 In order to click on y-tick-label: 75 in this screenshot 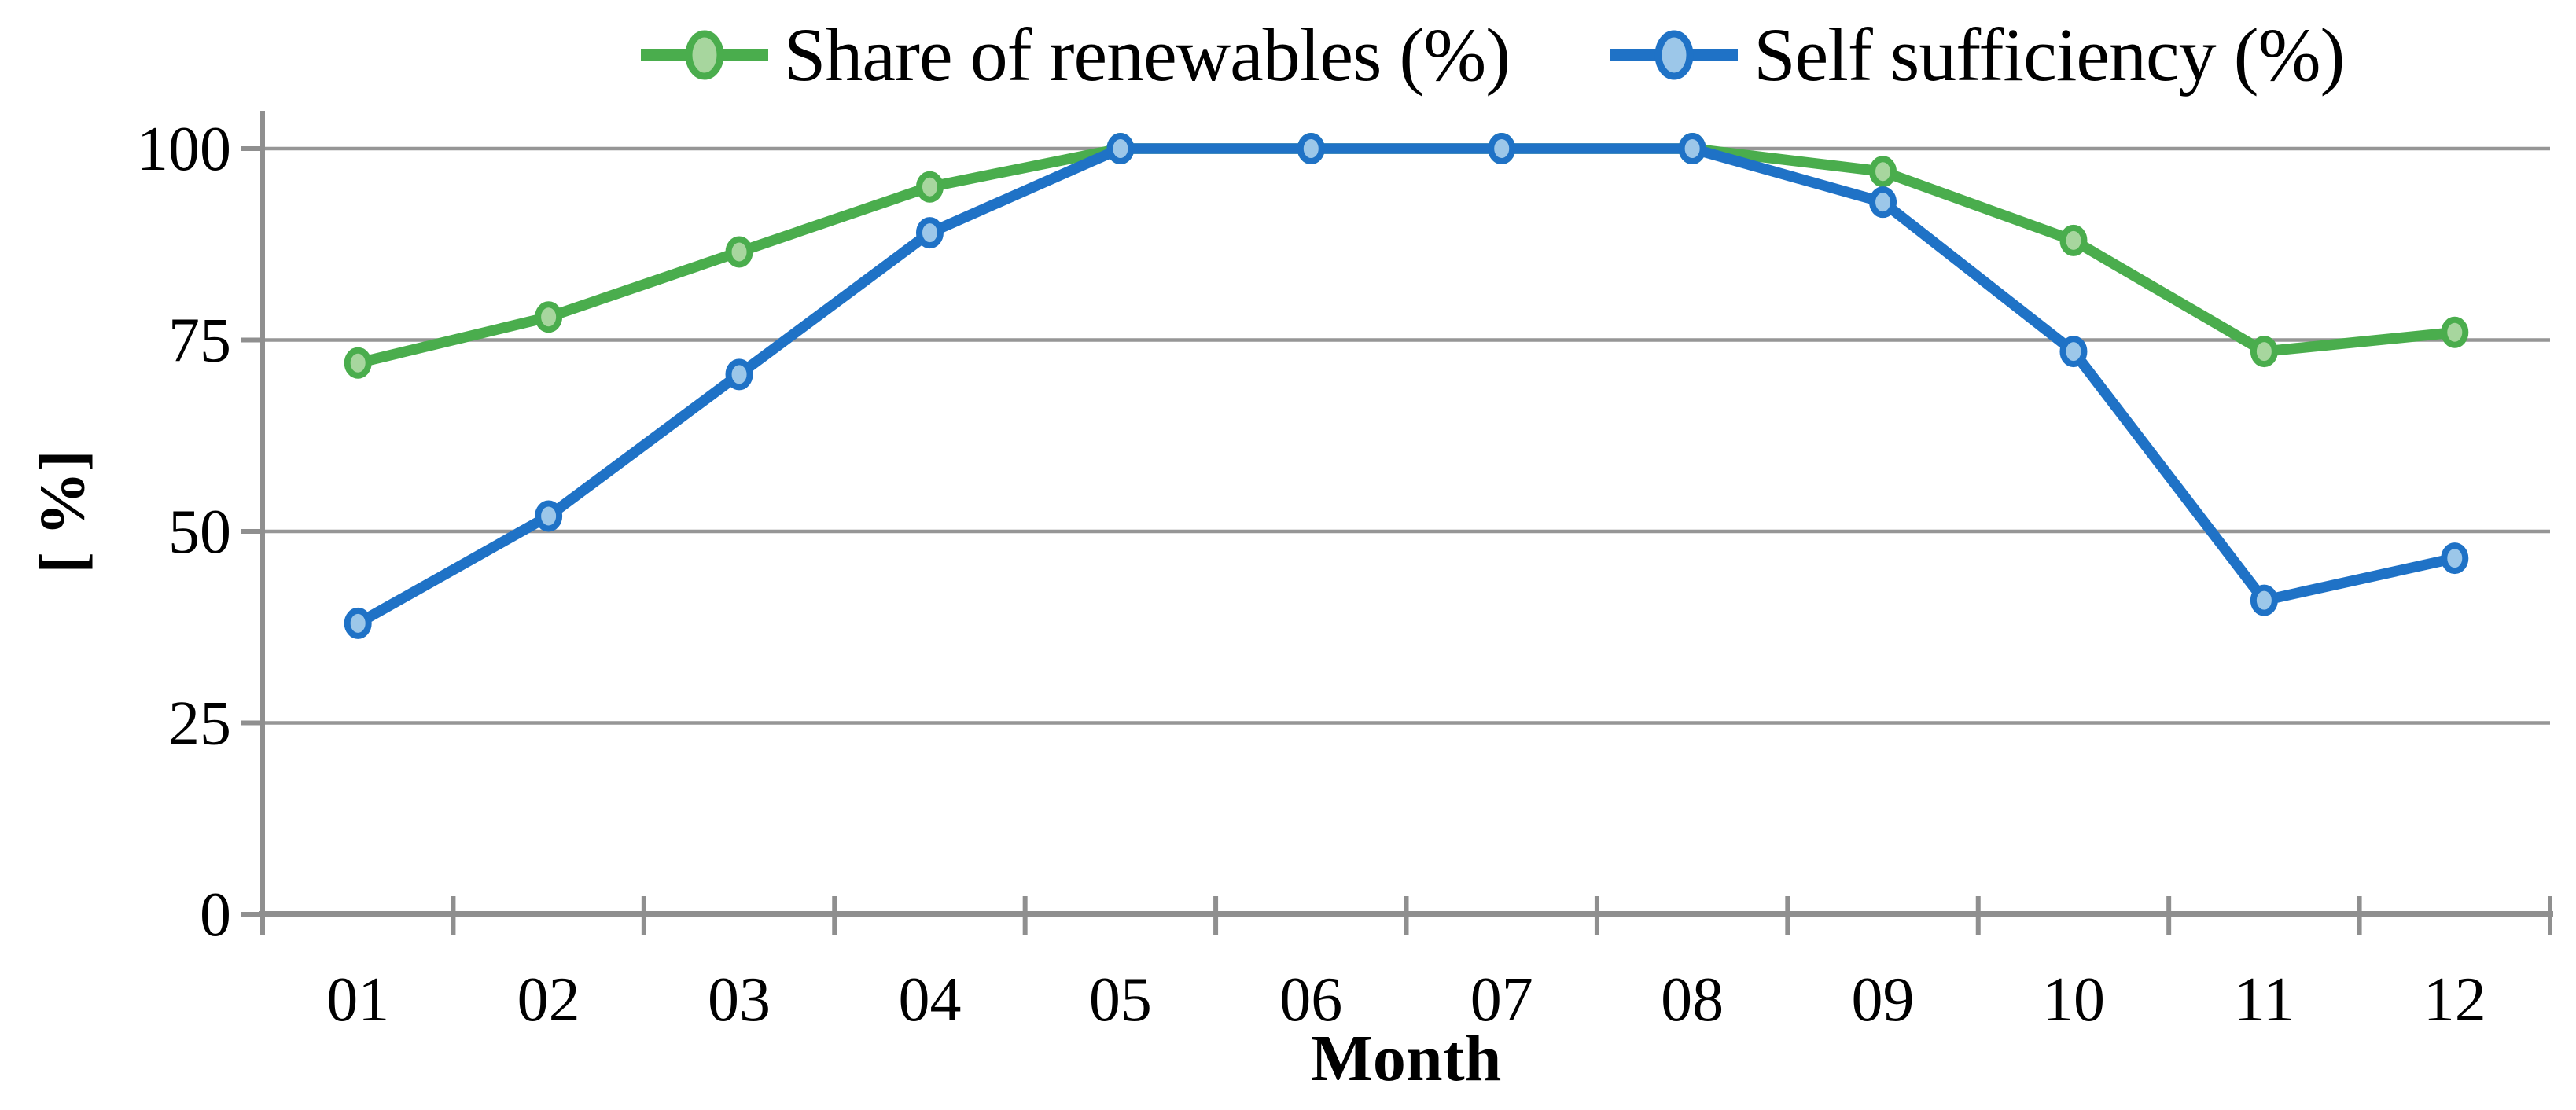, I will do `click(199, 342)`.